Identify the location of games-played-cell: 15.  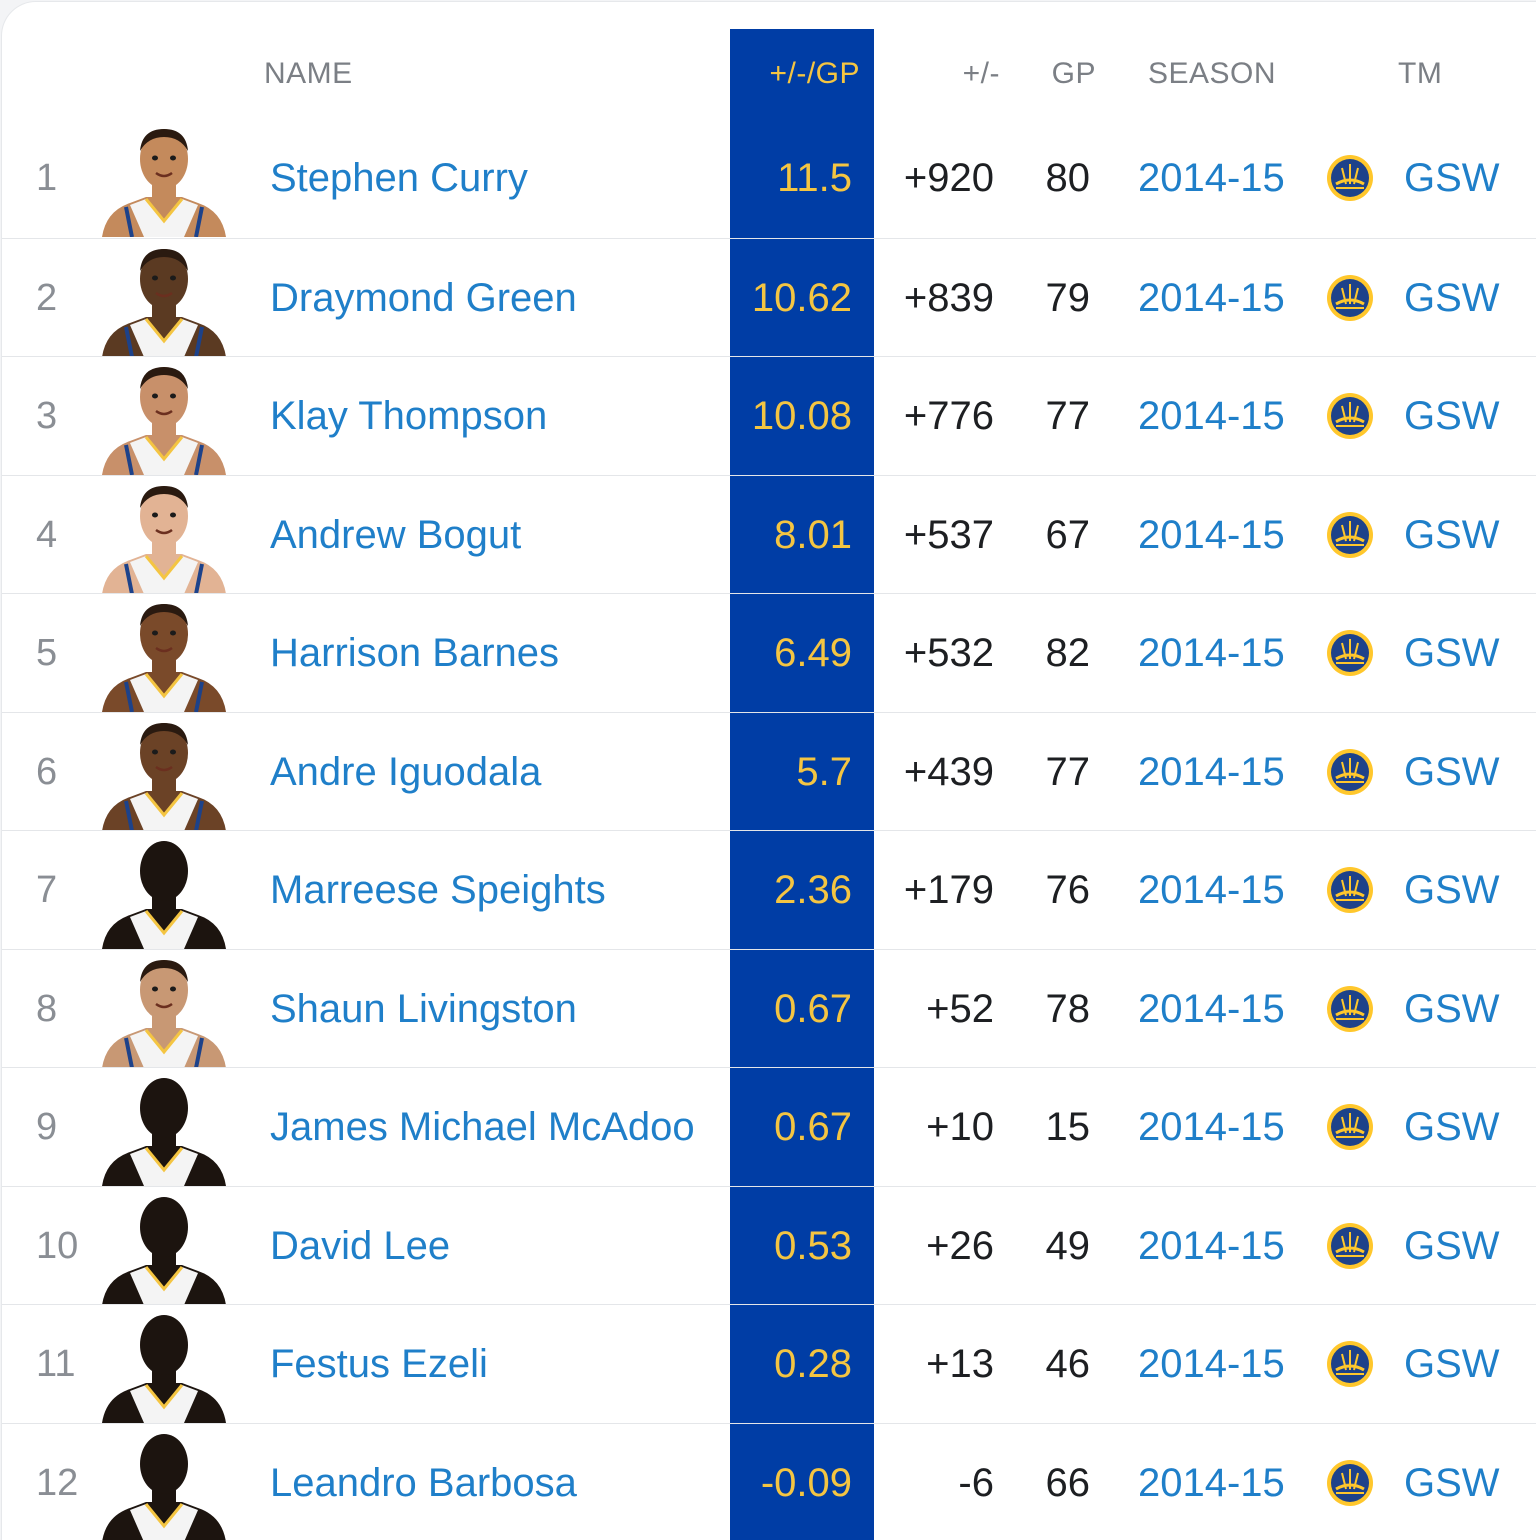
(1068, 1127).